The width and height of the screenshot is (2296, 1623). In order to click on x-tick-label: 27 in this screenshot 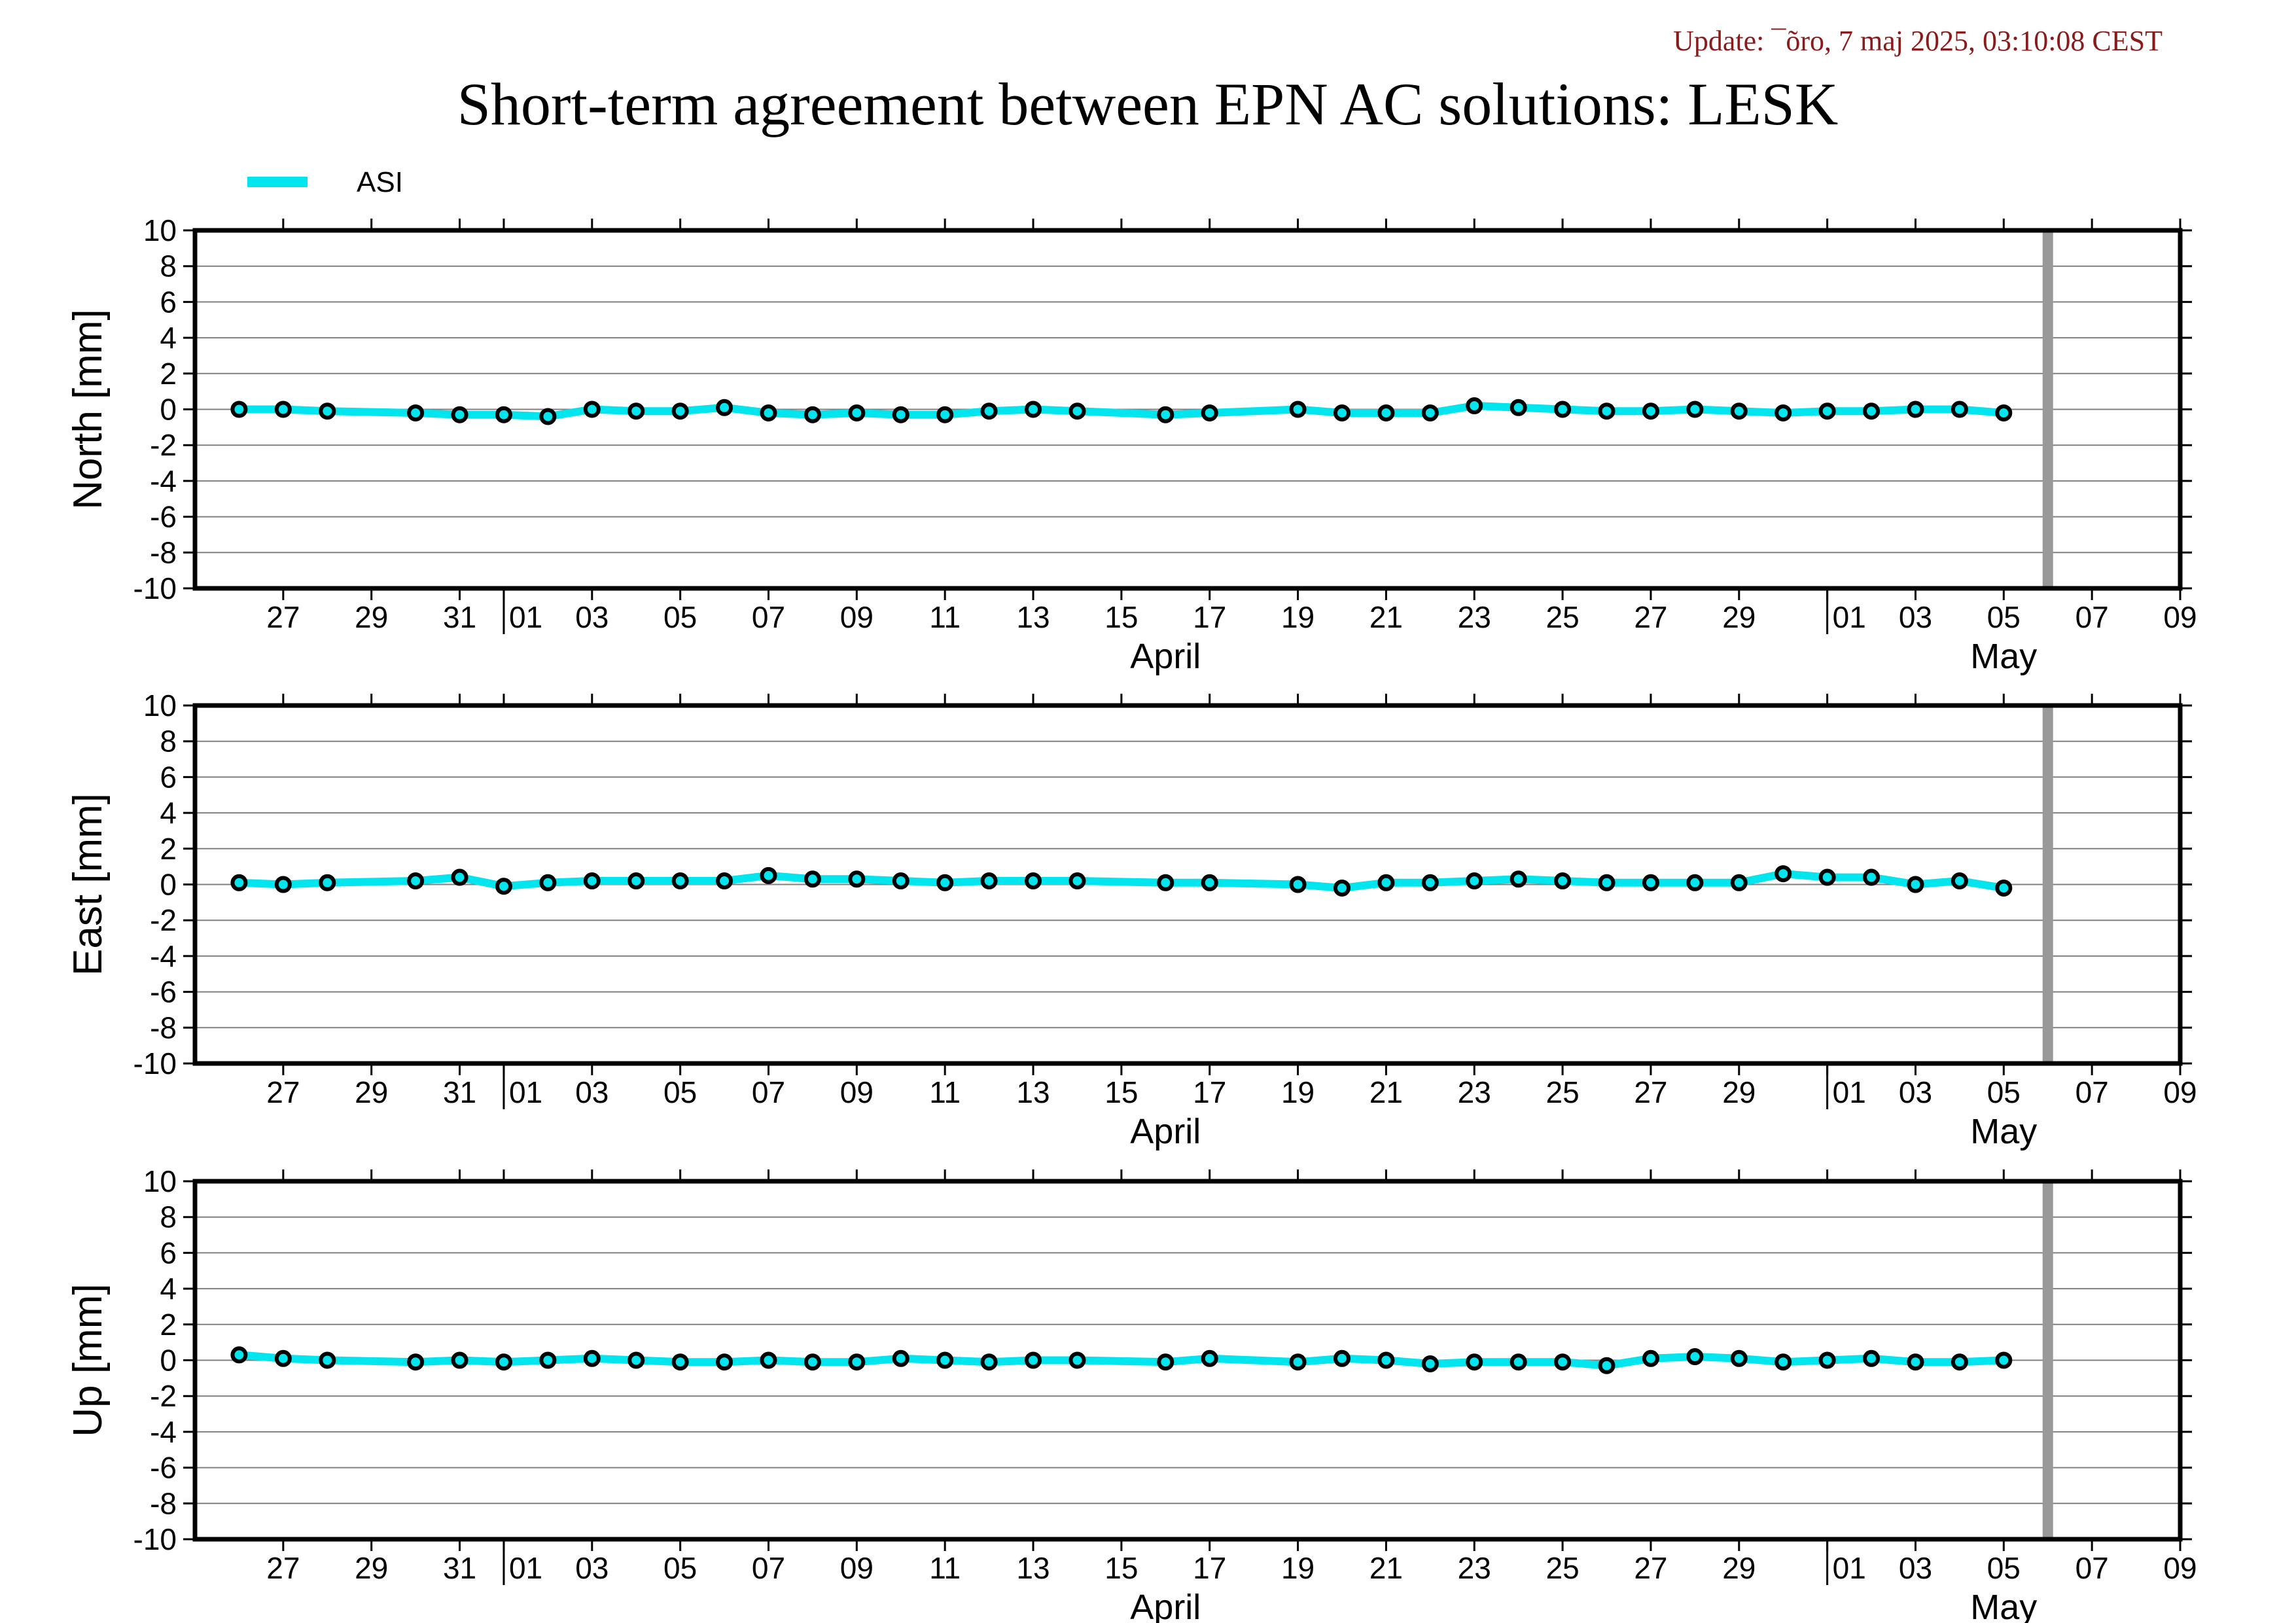, I will do `click(283, 1568)`.